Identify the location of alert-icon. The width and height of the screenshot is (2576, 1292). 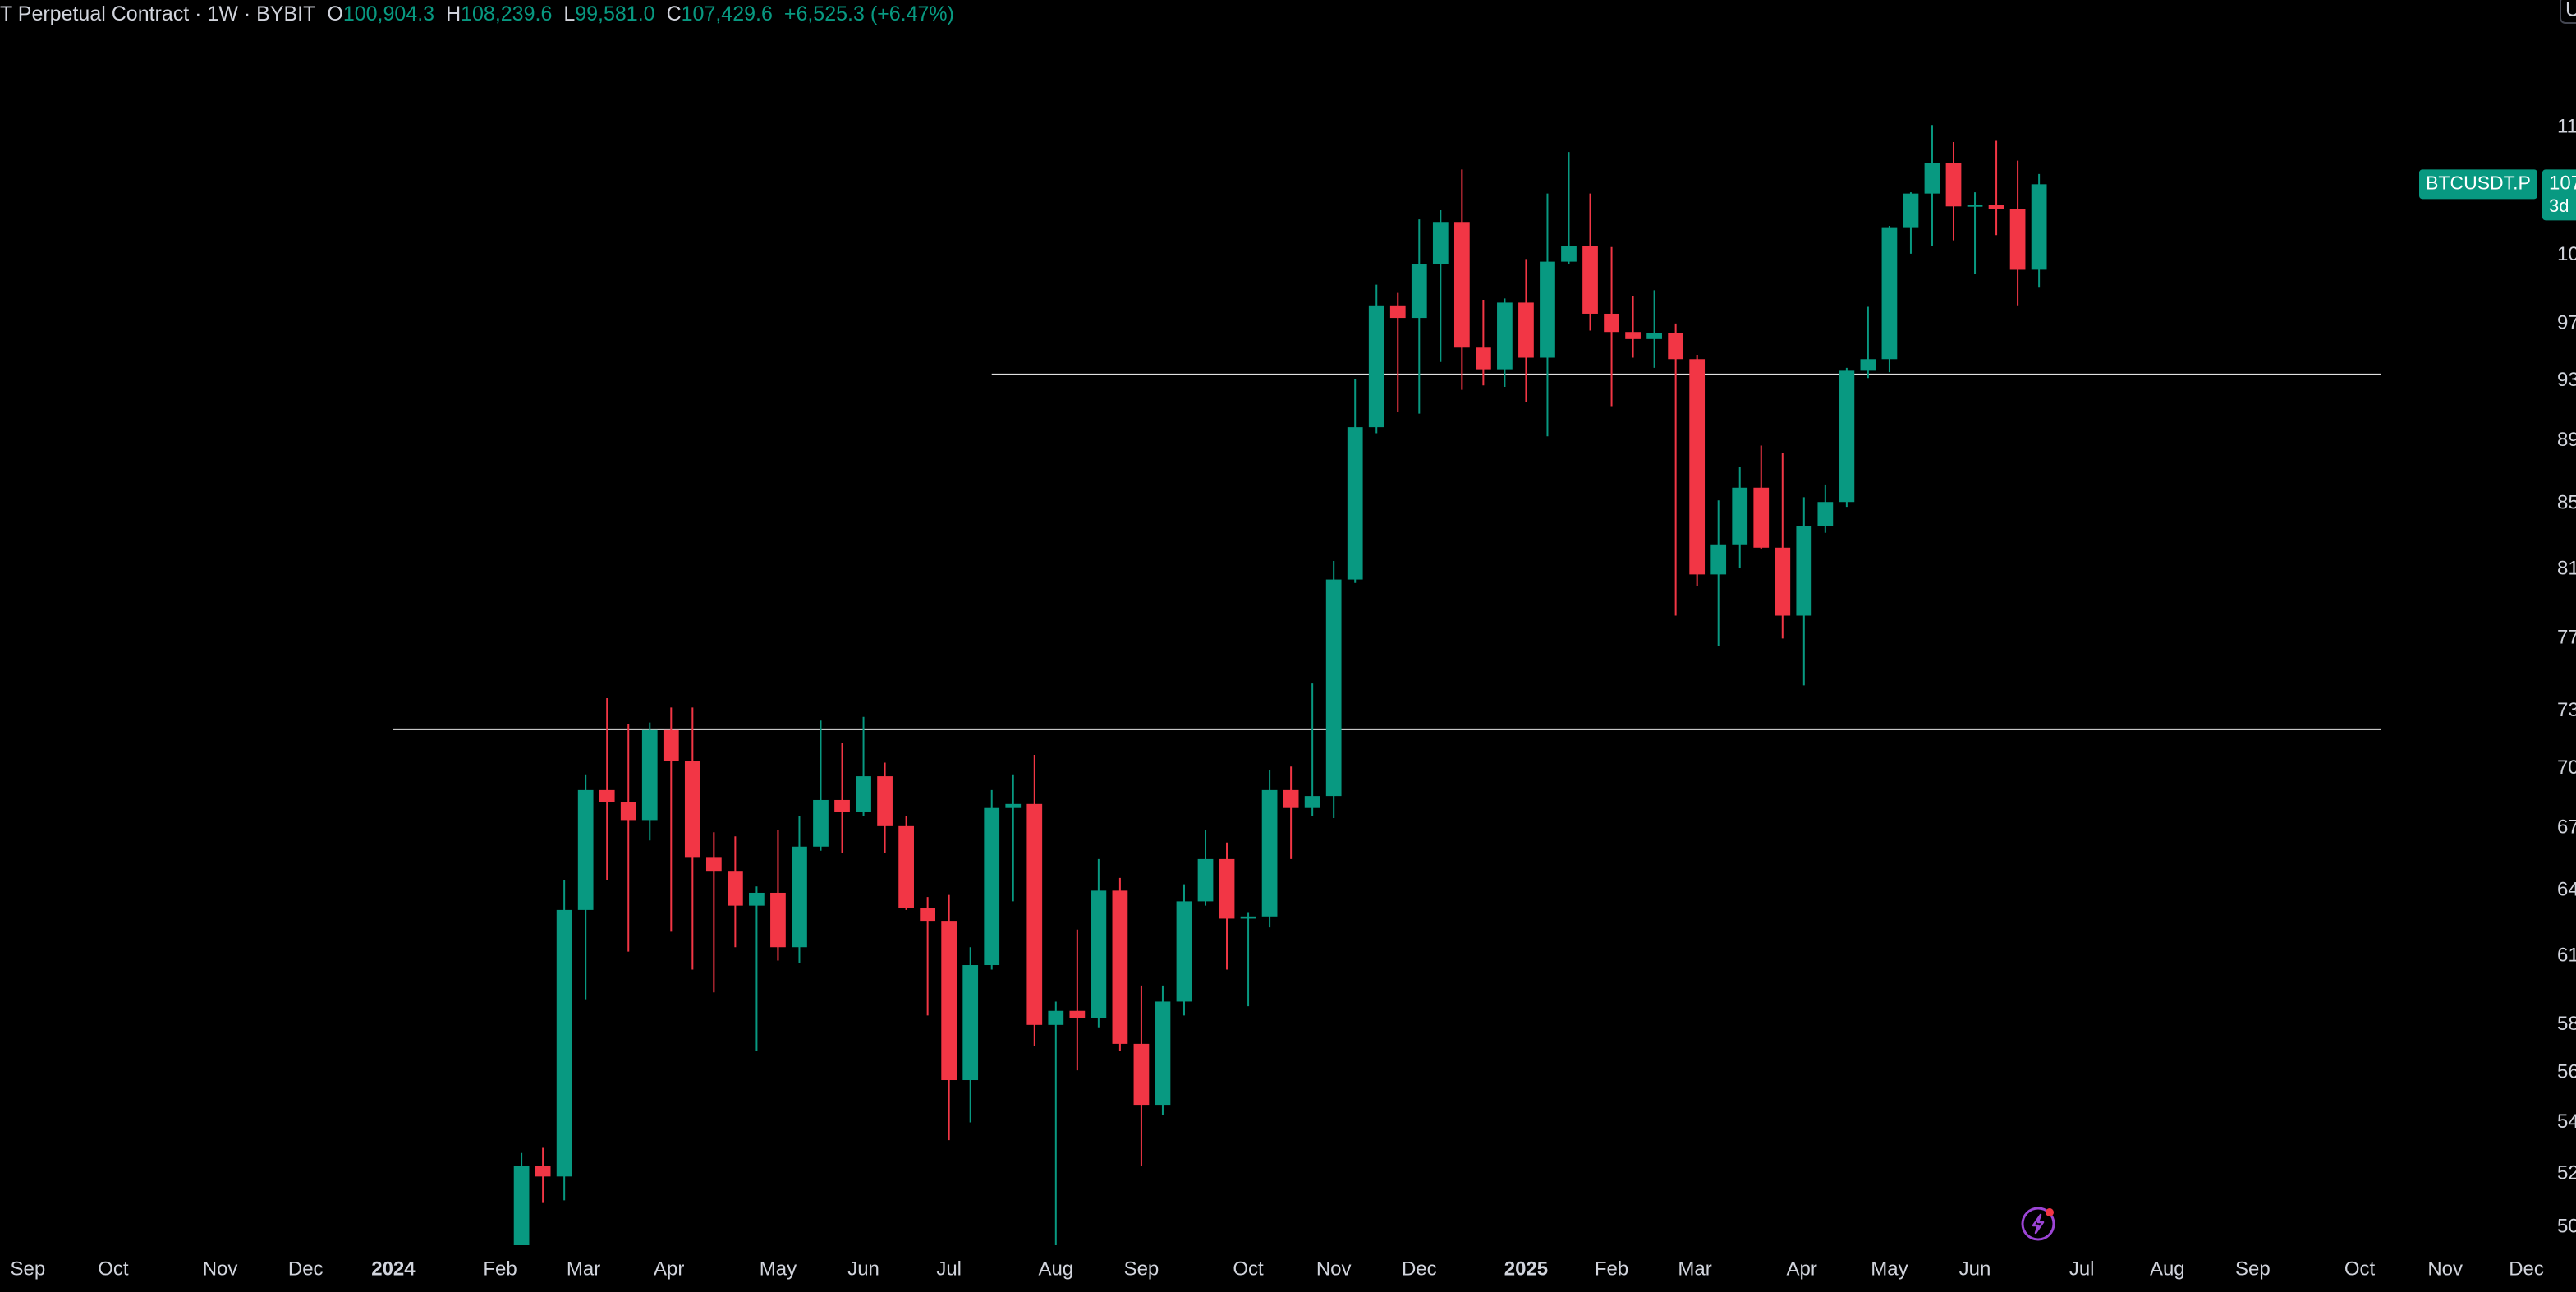
(2038, 1224).